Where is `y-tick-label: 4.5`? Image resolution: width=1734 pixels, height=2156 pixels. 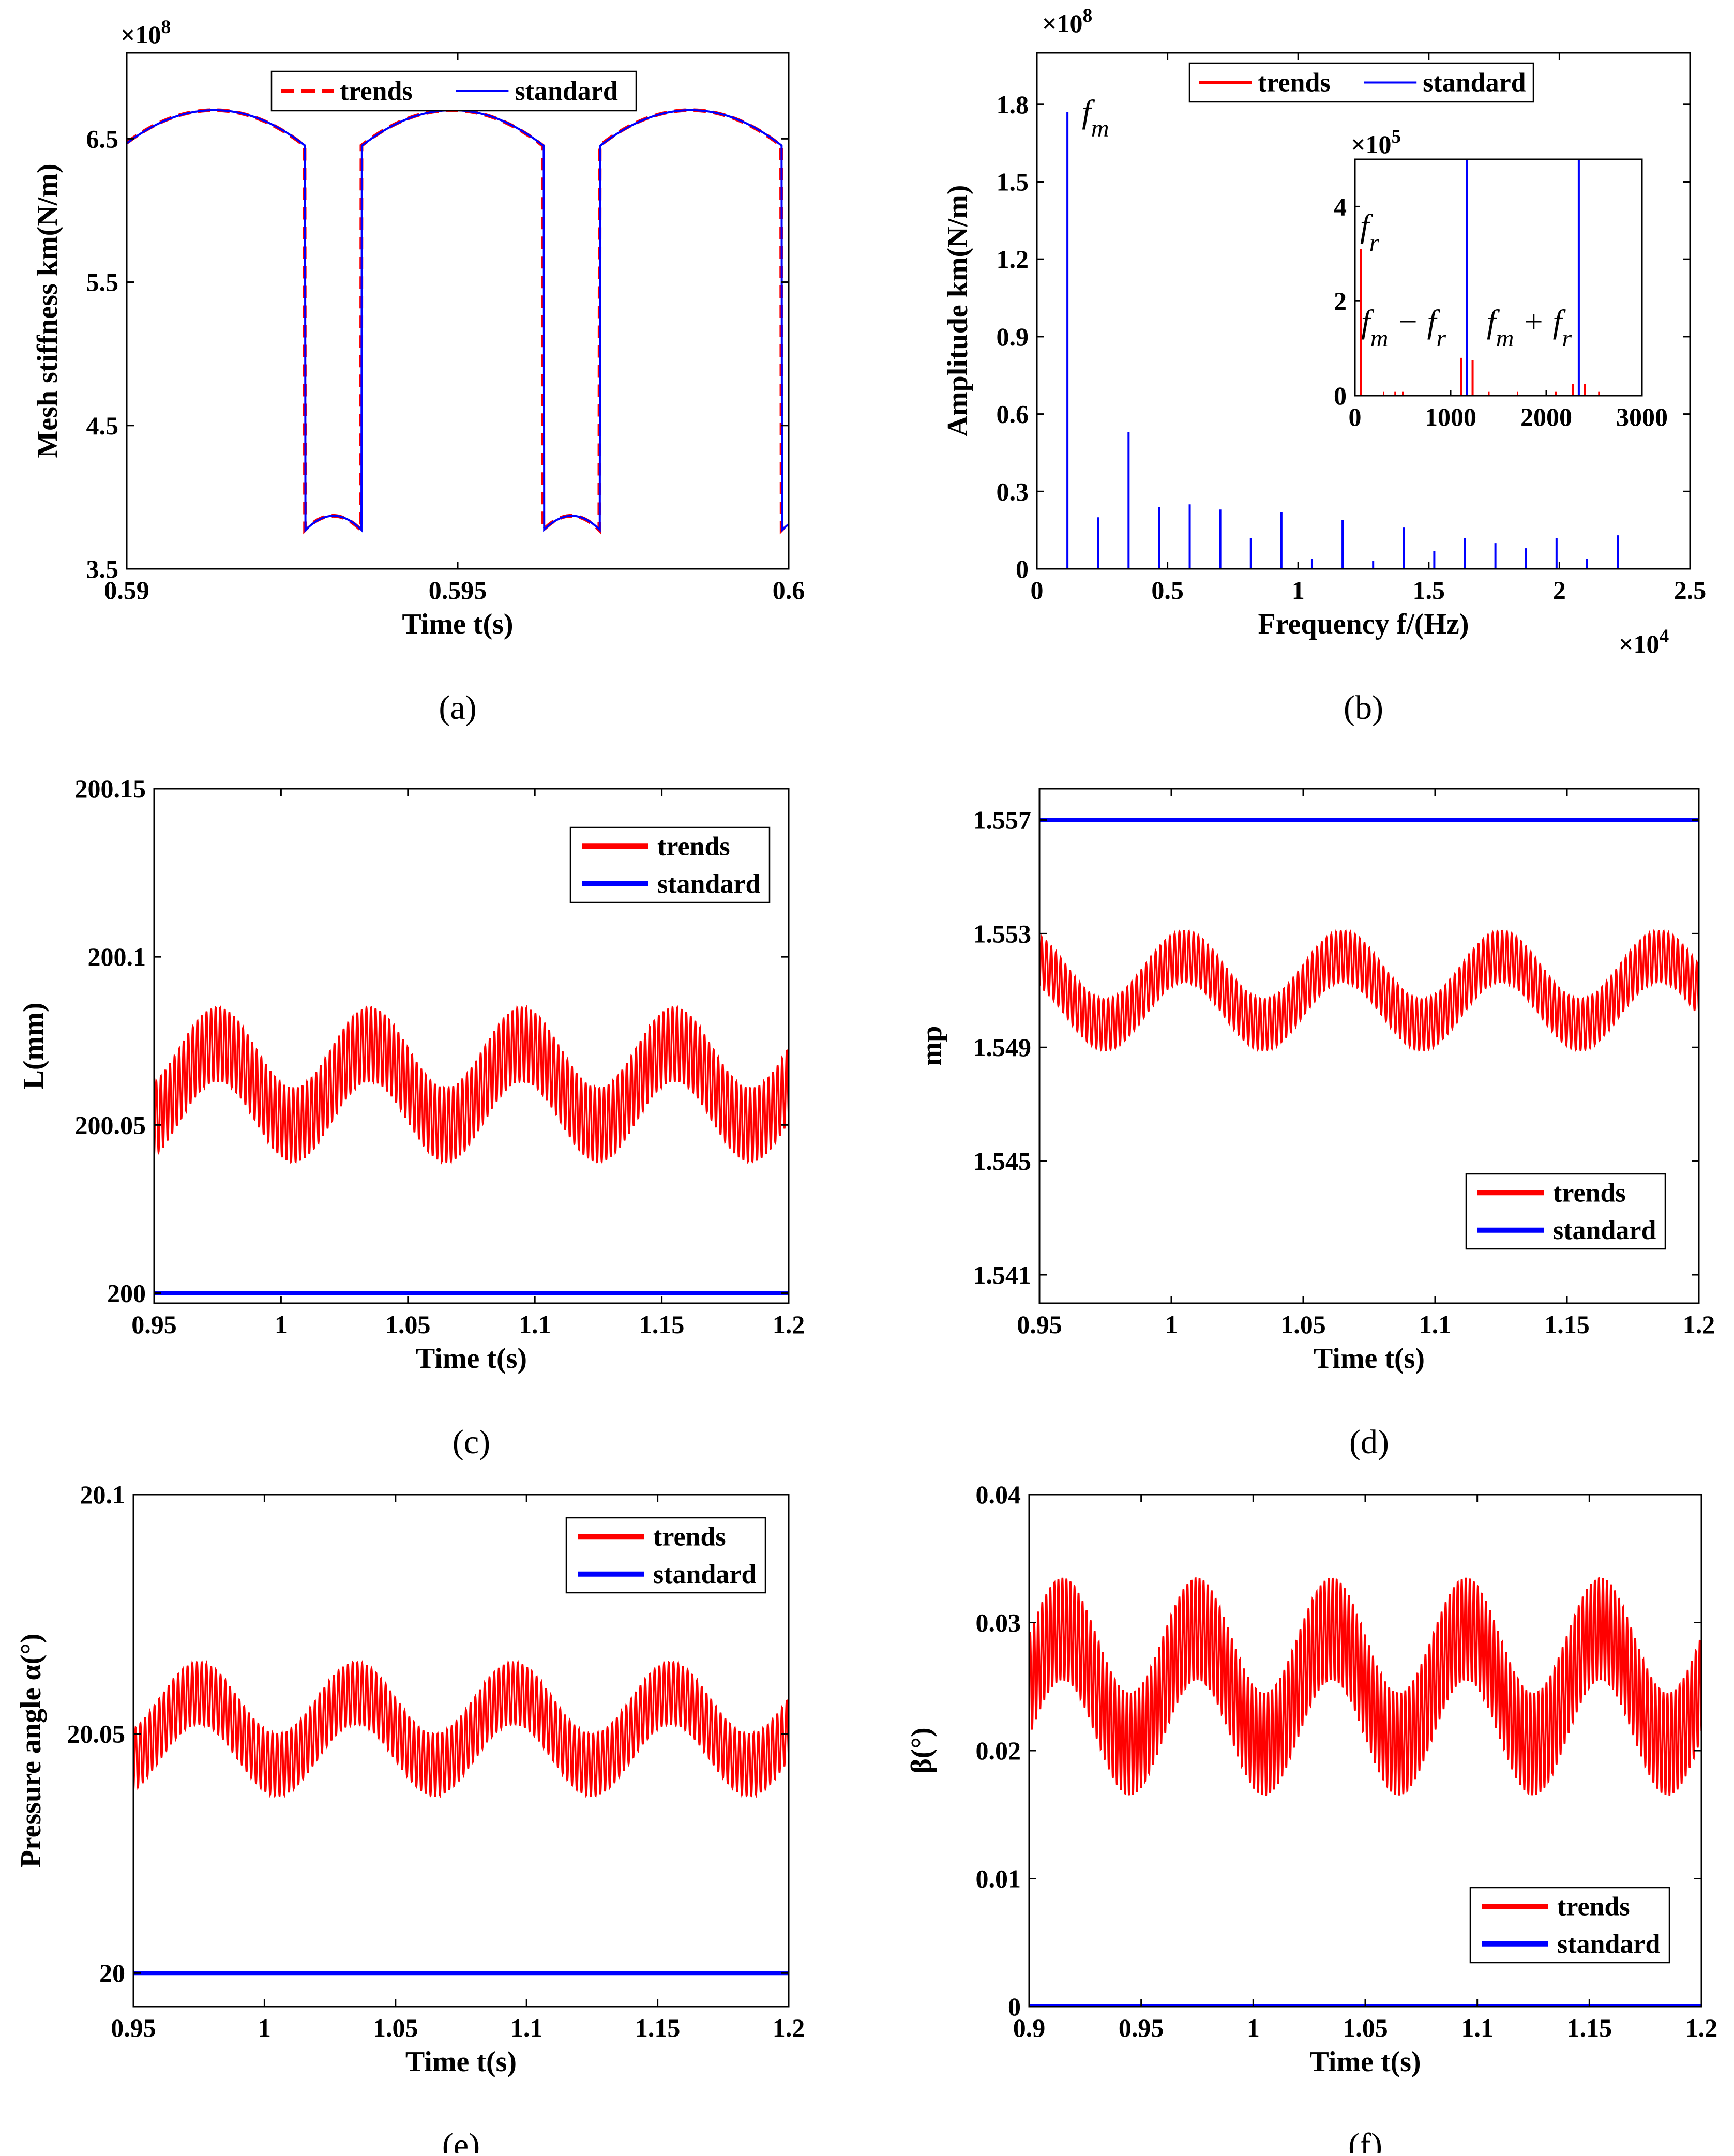 y-tick-label: 4.5 is located at coordinates (102, 425).